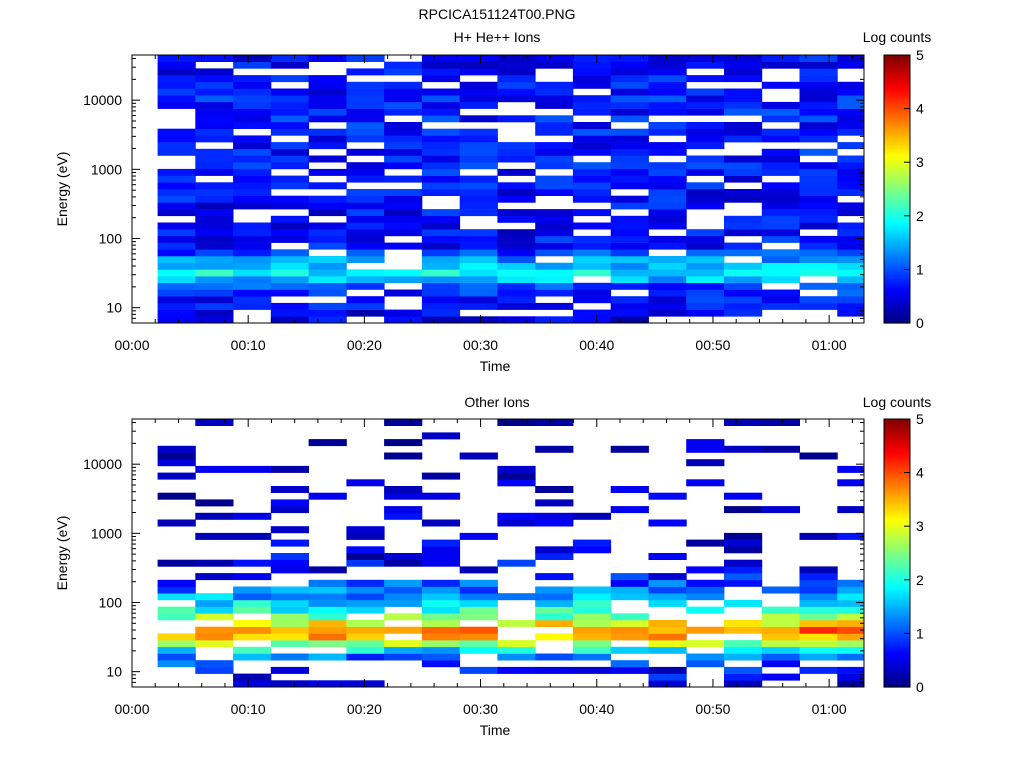 This screenshot has width=1024, height=768. Describe the element at coordinates (712, 345) in the screenshot. I see `x-tick-label: 00:50` at that location.